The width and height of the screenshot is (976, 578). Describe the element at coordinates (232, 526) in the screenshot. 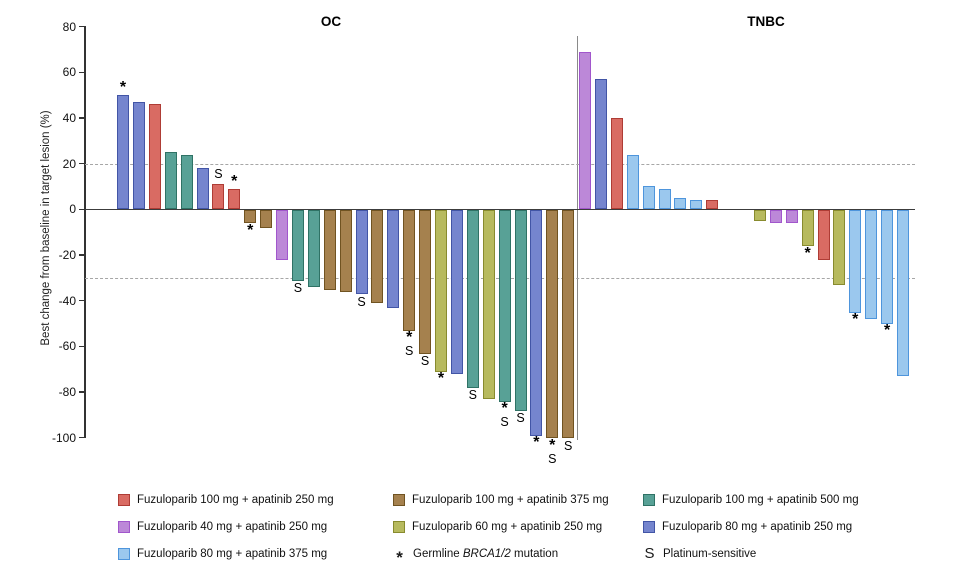

I see `legend-label: Fuzuloparib 40 mg + apatinib 250 mg` at that location.